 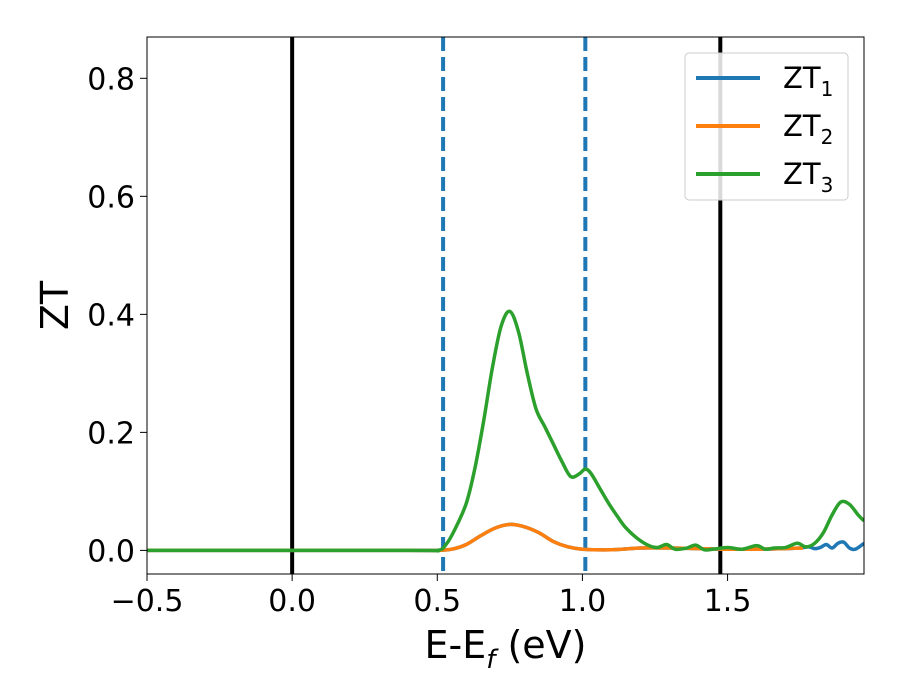 What do you see at coordinates (583, 601) in the screenshot?
I see `x-tick-label: 1.0` at bounding box center [583, 601].